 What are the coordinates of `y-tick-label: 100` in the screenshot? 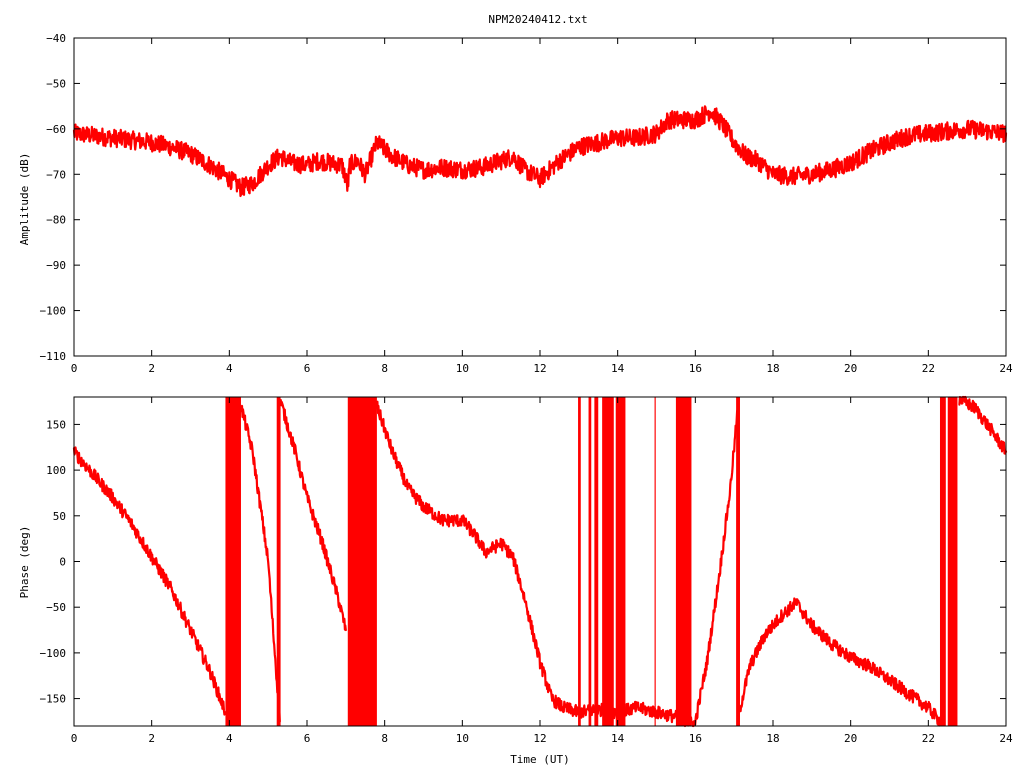 It's located at (56, 470).